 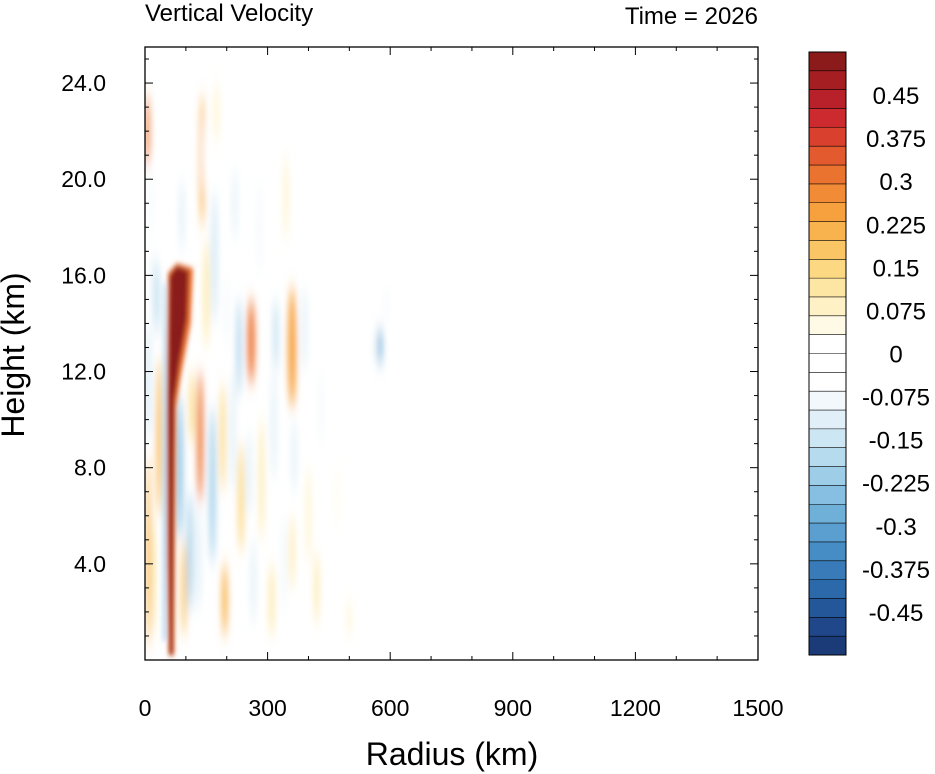 What do you see at coordinates (83, 275) in the screenshot?
I see `y-tick-label-16: 16.0` at bounding box center [83, 275].